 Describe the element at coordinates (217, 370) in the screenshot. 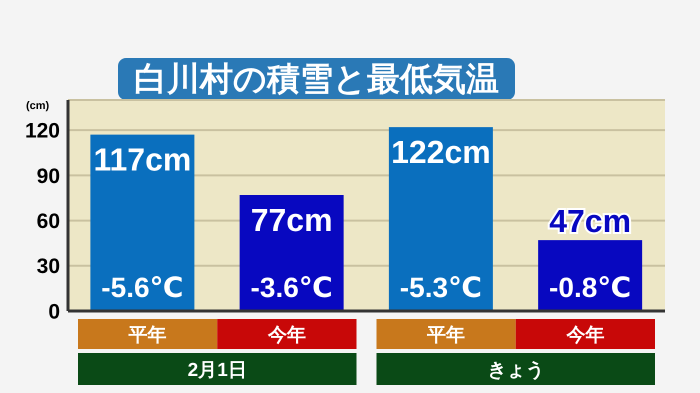

I see `text: 2月1日` at that location.